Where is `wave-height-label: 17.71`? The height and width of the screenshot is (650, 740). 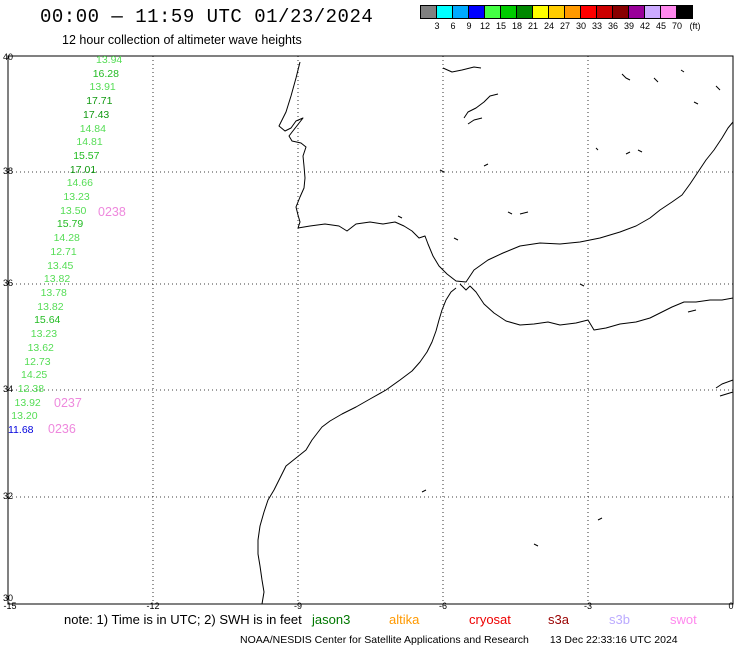 wave-height-label: 17.71 is located at coordinates (99, 101).